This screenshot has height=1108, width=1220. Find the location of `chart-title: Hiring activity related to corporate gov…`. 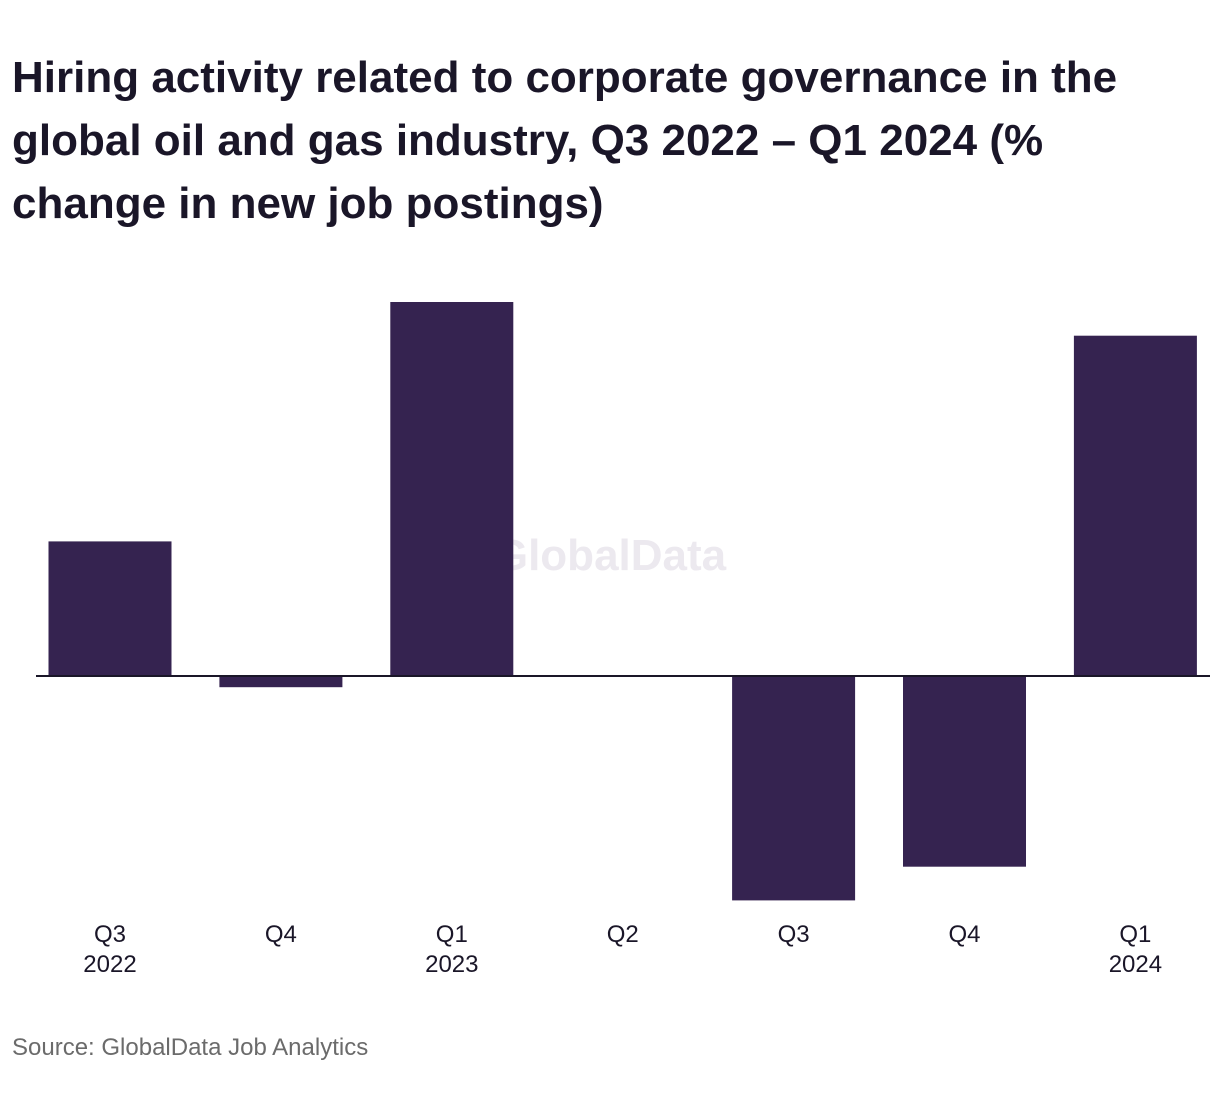

chart-title: Hiring activity related to corporate gov… is located at coordinates (565, 140).